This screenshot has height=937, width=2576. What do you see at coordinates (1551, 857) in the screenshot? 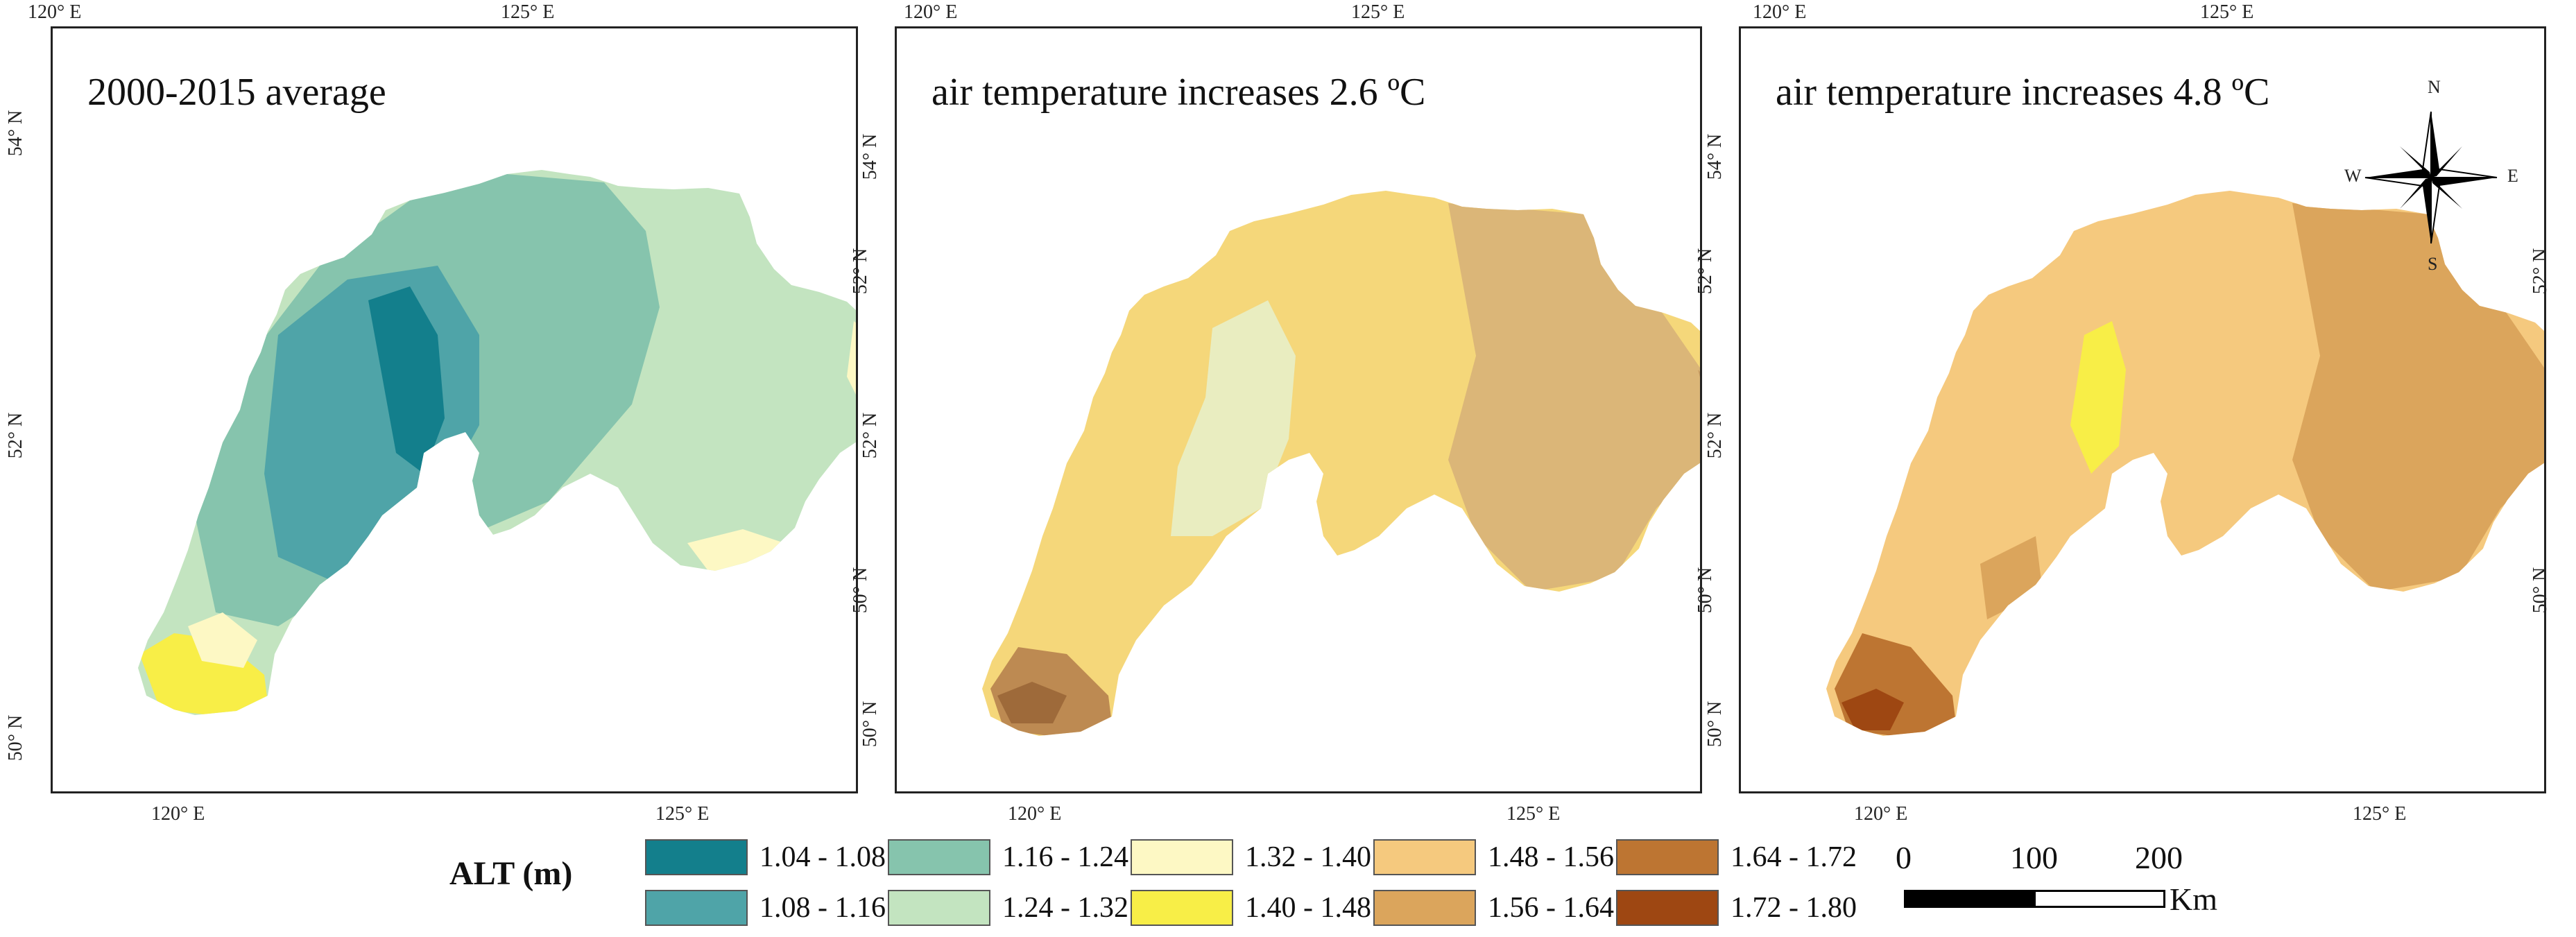
I see `legend-label: 1.48 - 1.56` at bounding box center [1551, 857].